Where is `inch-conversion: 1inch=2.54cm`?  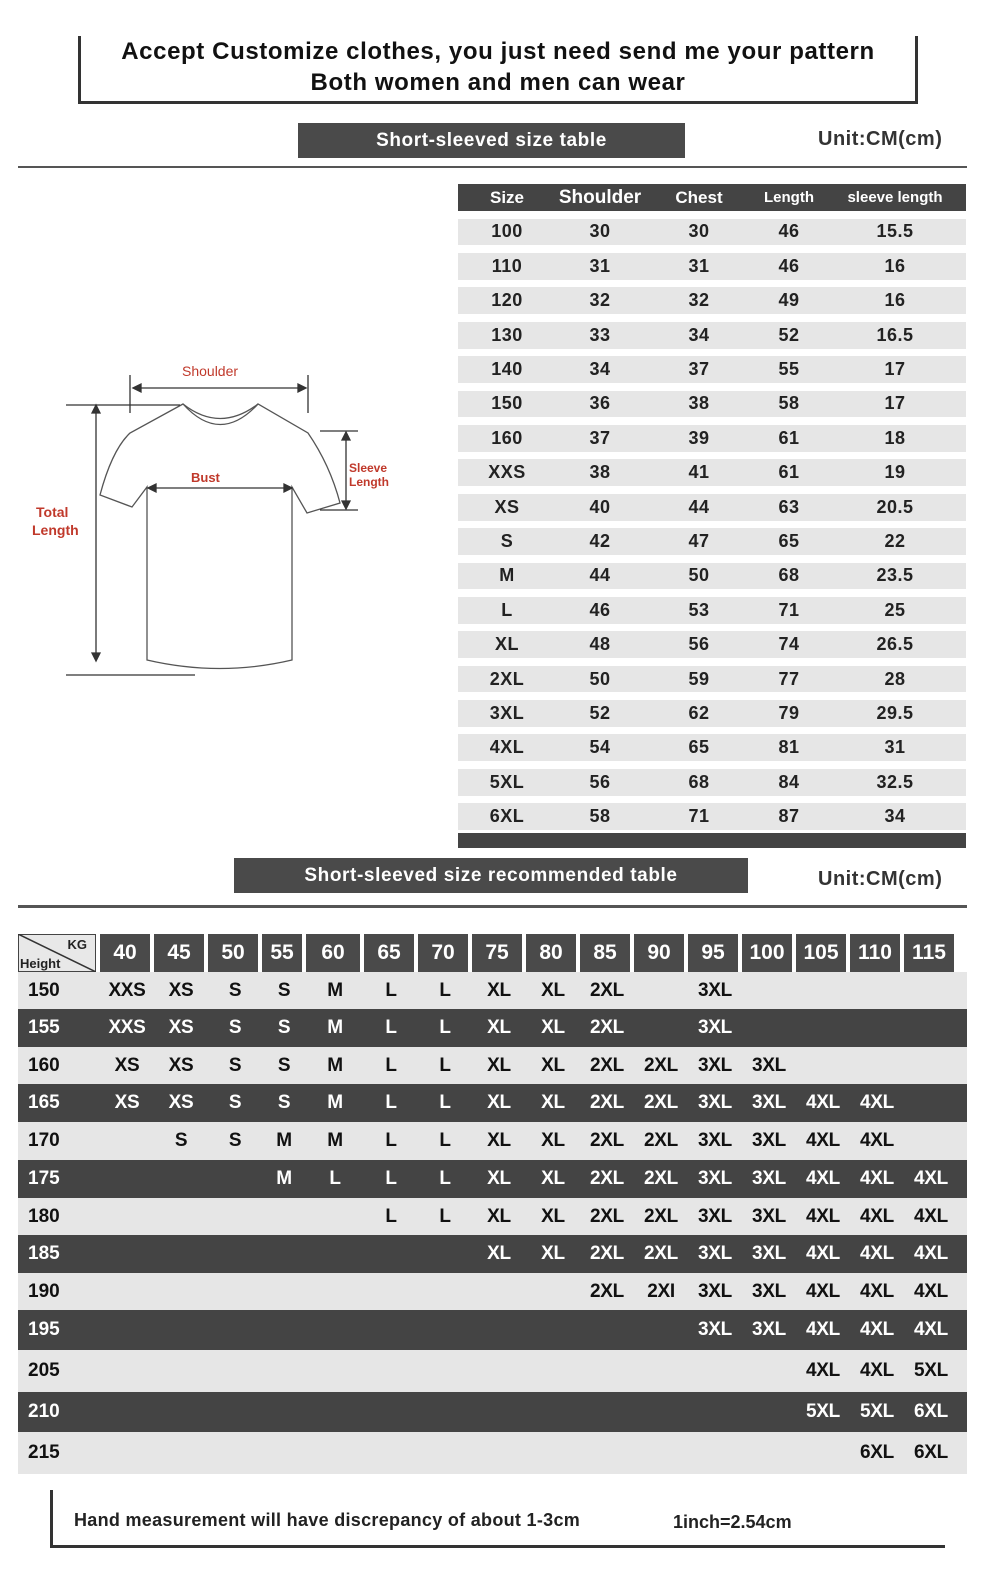
inch-conversion: 1inch=2.54cm is located at coordinates (732, 1522).